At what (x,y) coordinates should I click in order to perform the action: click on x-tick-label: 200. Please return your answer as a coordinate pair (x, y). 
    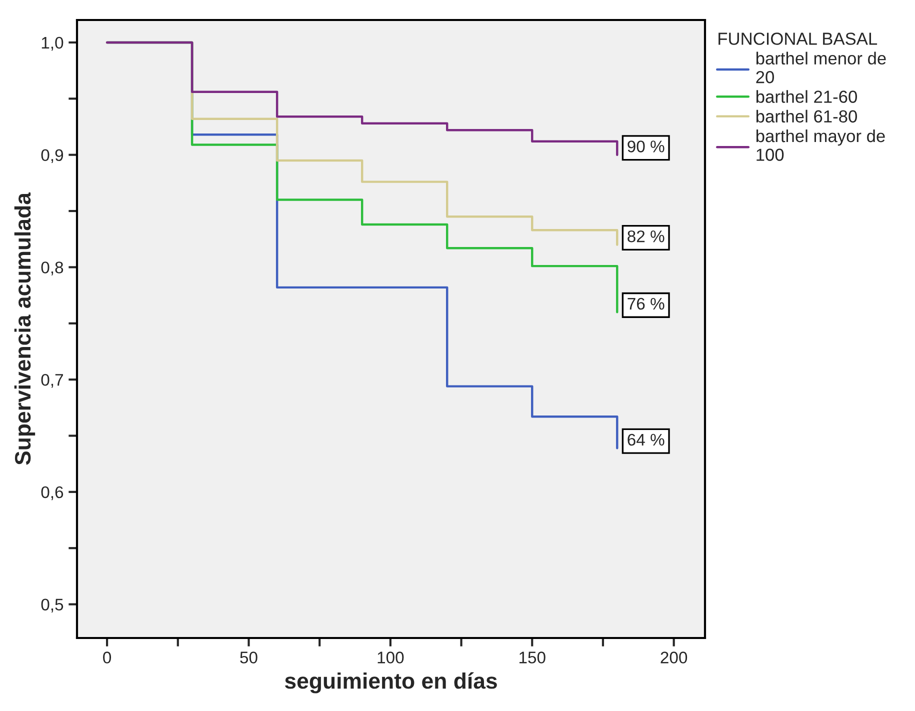
    Looking at the image, I should click on (674, 658).